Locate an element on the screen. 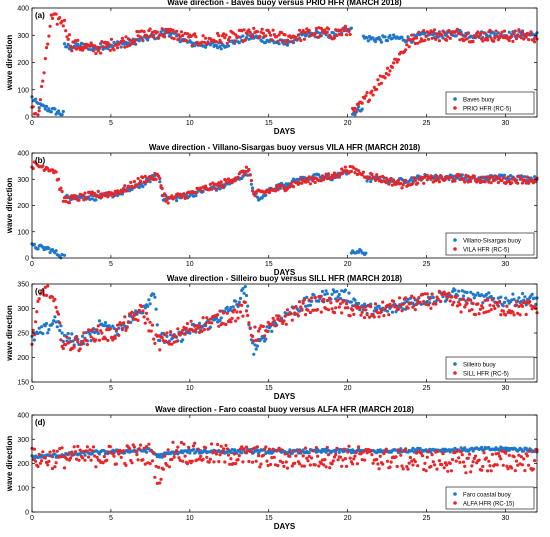  x-tick-label: 20 is located at coordinates (348, 388).